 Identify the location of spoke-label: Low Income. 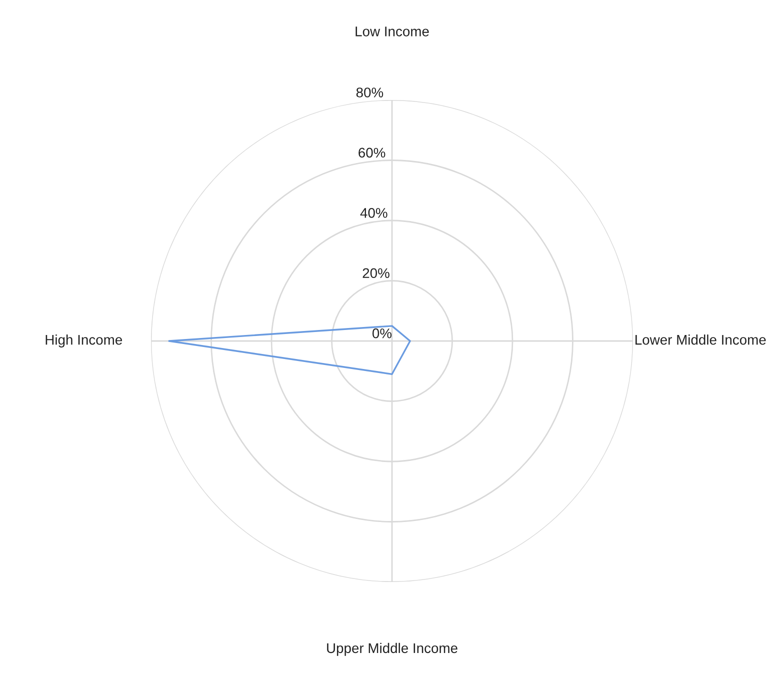
(392, 31).